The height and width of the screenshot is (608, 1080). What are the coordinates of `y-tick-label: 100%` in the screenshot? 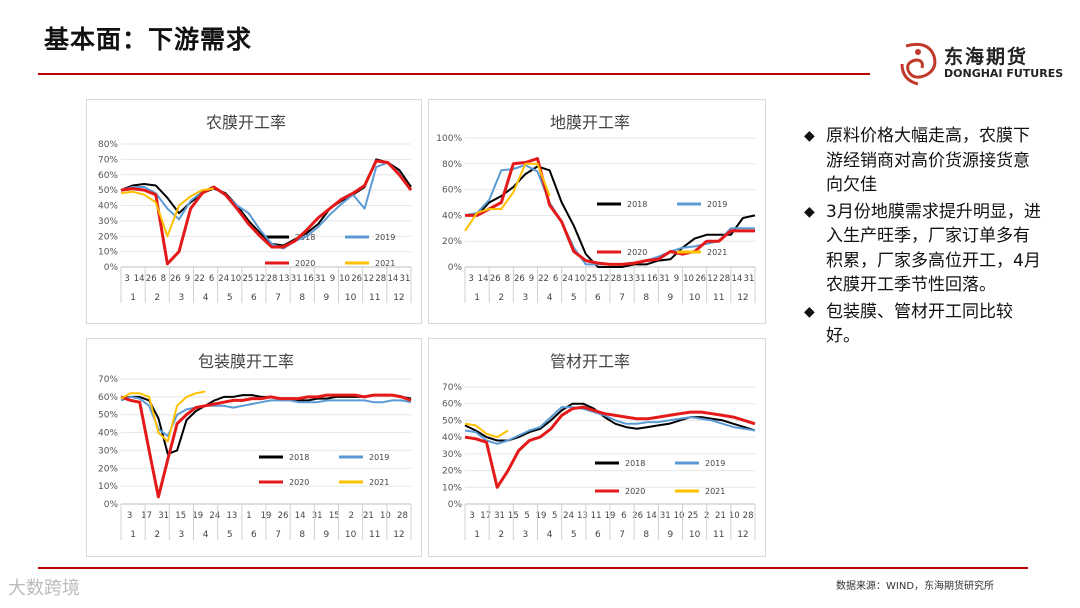 It's located at (449, 139).